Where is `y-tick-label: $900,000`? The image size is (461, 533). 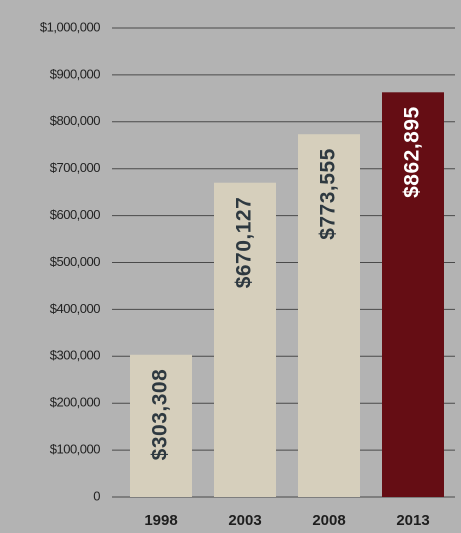
y-tick-label: $900,000 is located at coordinates (75, 73).